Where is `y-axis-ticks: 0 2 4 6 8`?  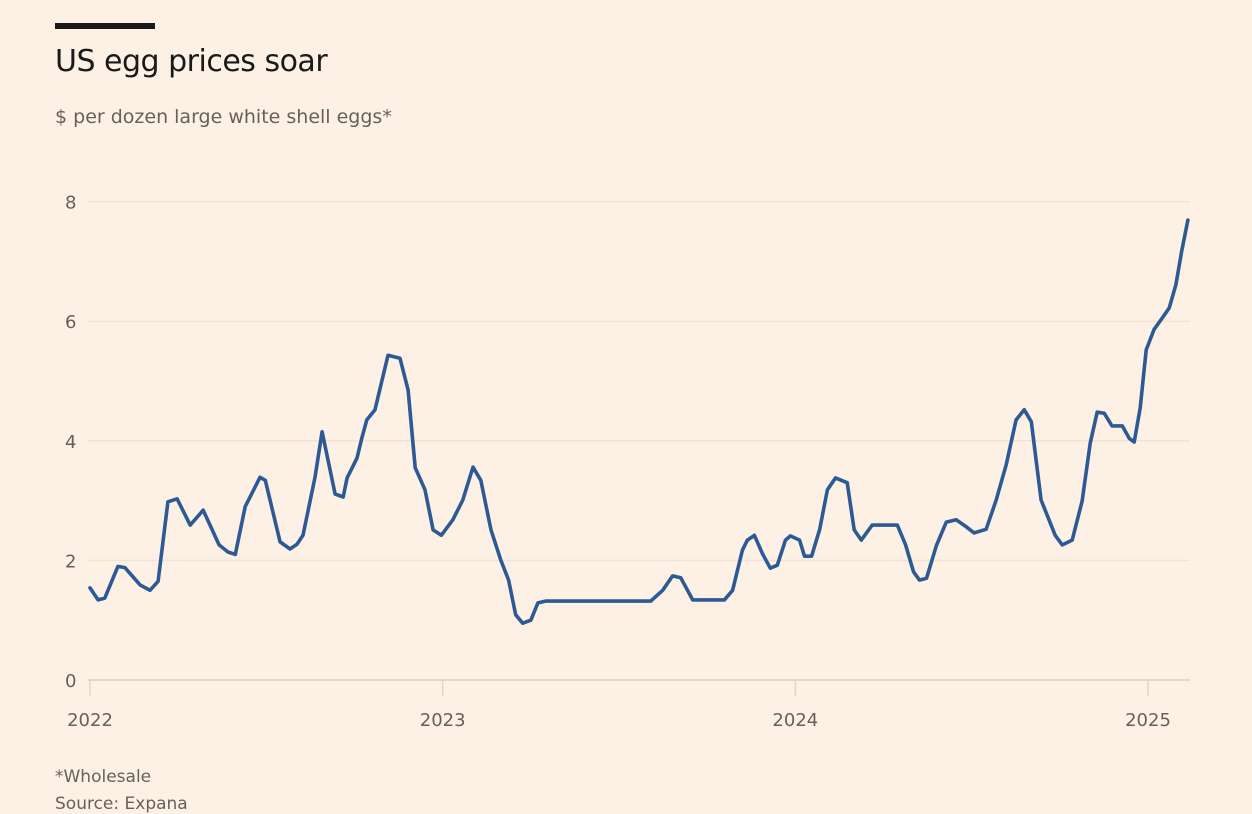 y-axis-ticks: 0 2 4 6 8 is located at coordinates (70, 442).